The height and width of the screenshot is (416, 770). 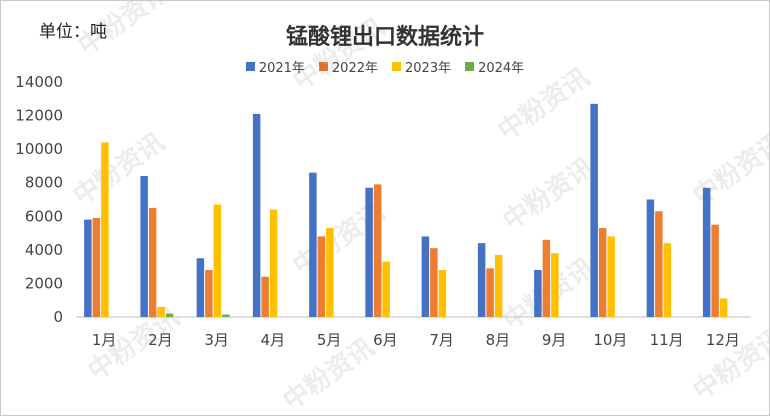 What do you see at coordinates (44, 216) in the screenshot?
I see `y-tick-label-3: 6000` at bounding box center [44, 216].